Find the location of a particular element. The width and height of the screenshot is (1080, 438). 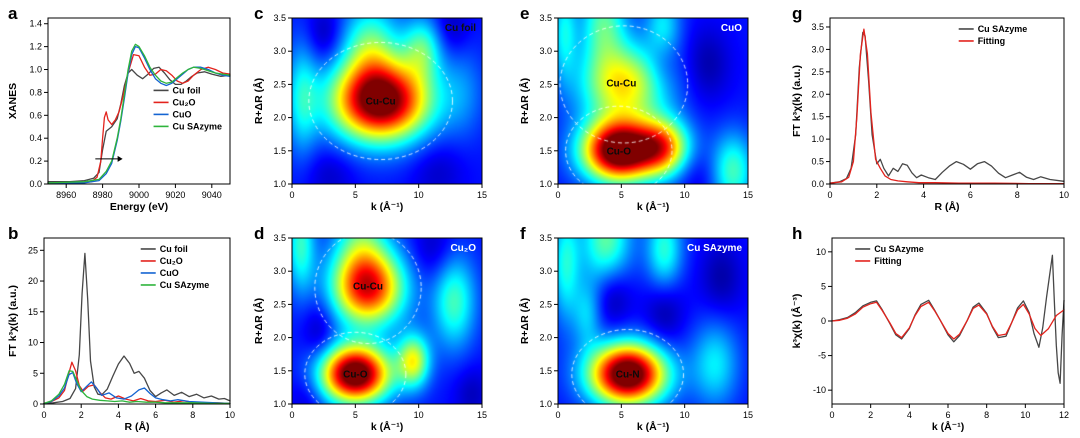

svg-text: 8960 is located at coordinates (66, 195).